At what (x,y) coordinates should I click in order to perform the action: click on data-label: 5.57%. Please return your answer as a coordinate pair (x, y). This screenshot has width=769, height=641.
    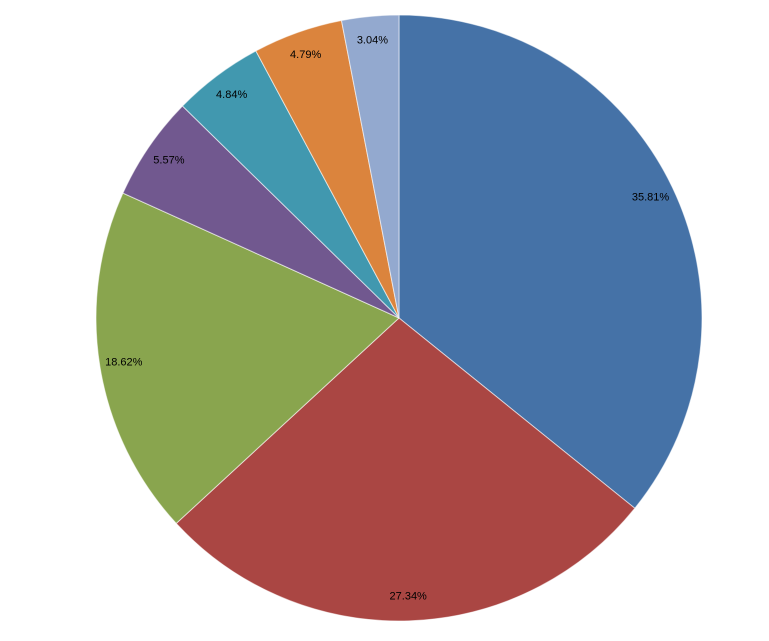
    Looking at the image, I should click on (168, 161).